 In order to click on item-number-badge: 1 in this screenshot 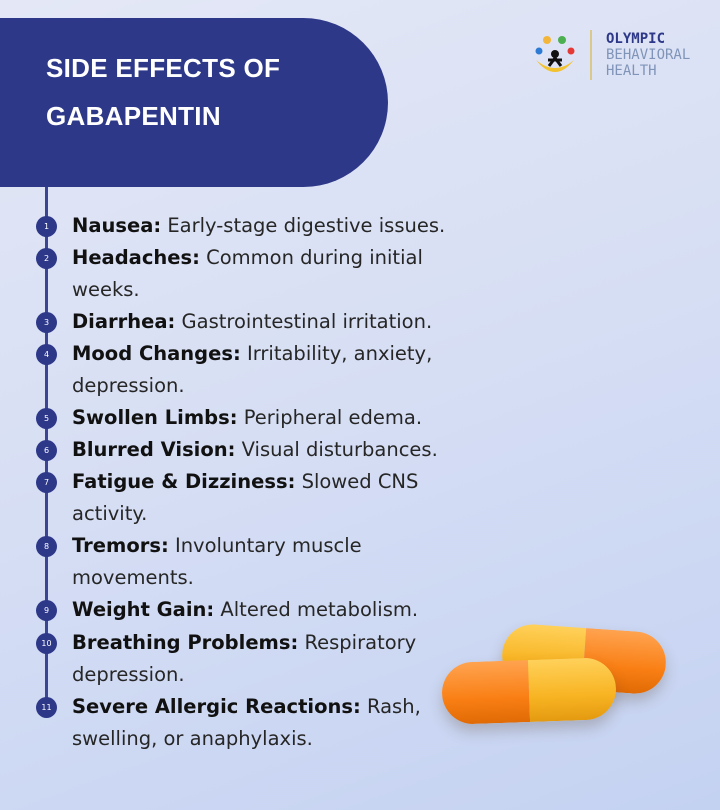, I will do `click(46, 226)`.